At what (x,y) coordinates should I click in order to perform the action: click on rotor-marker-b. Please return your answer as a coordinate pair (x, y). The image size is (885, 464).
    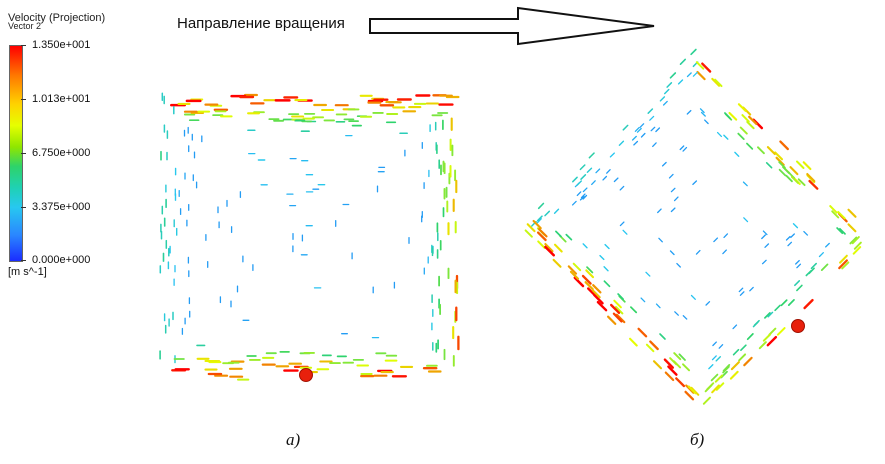
    Looking at the image, I should click on (798, 326).